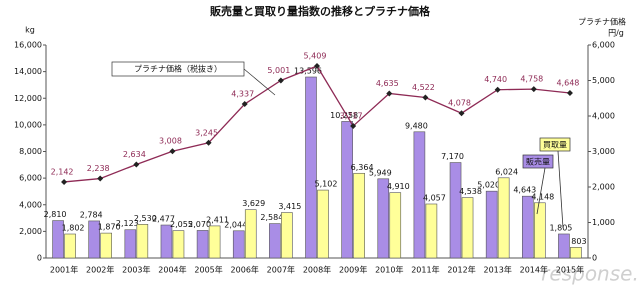 The image size is (640, 290). Describe the element at coordinates (308, 71) in the screenshot. I see `data-label: 13,596` at that location.